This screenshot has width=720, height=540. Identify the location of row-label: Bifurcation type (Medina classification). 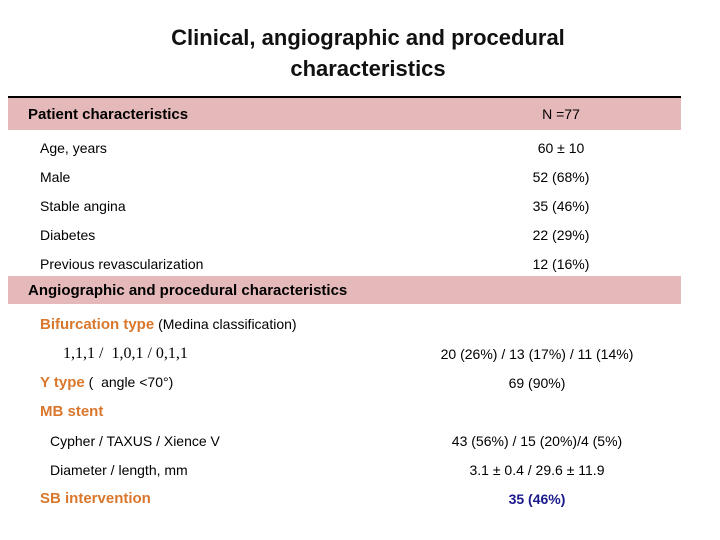
(152, 324).